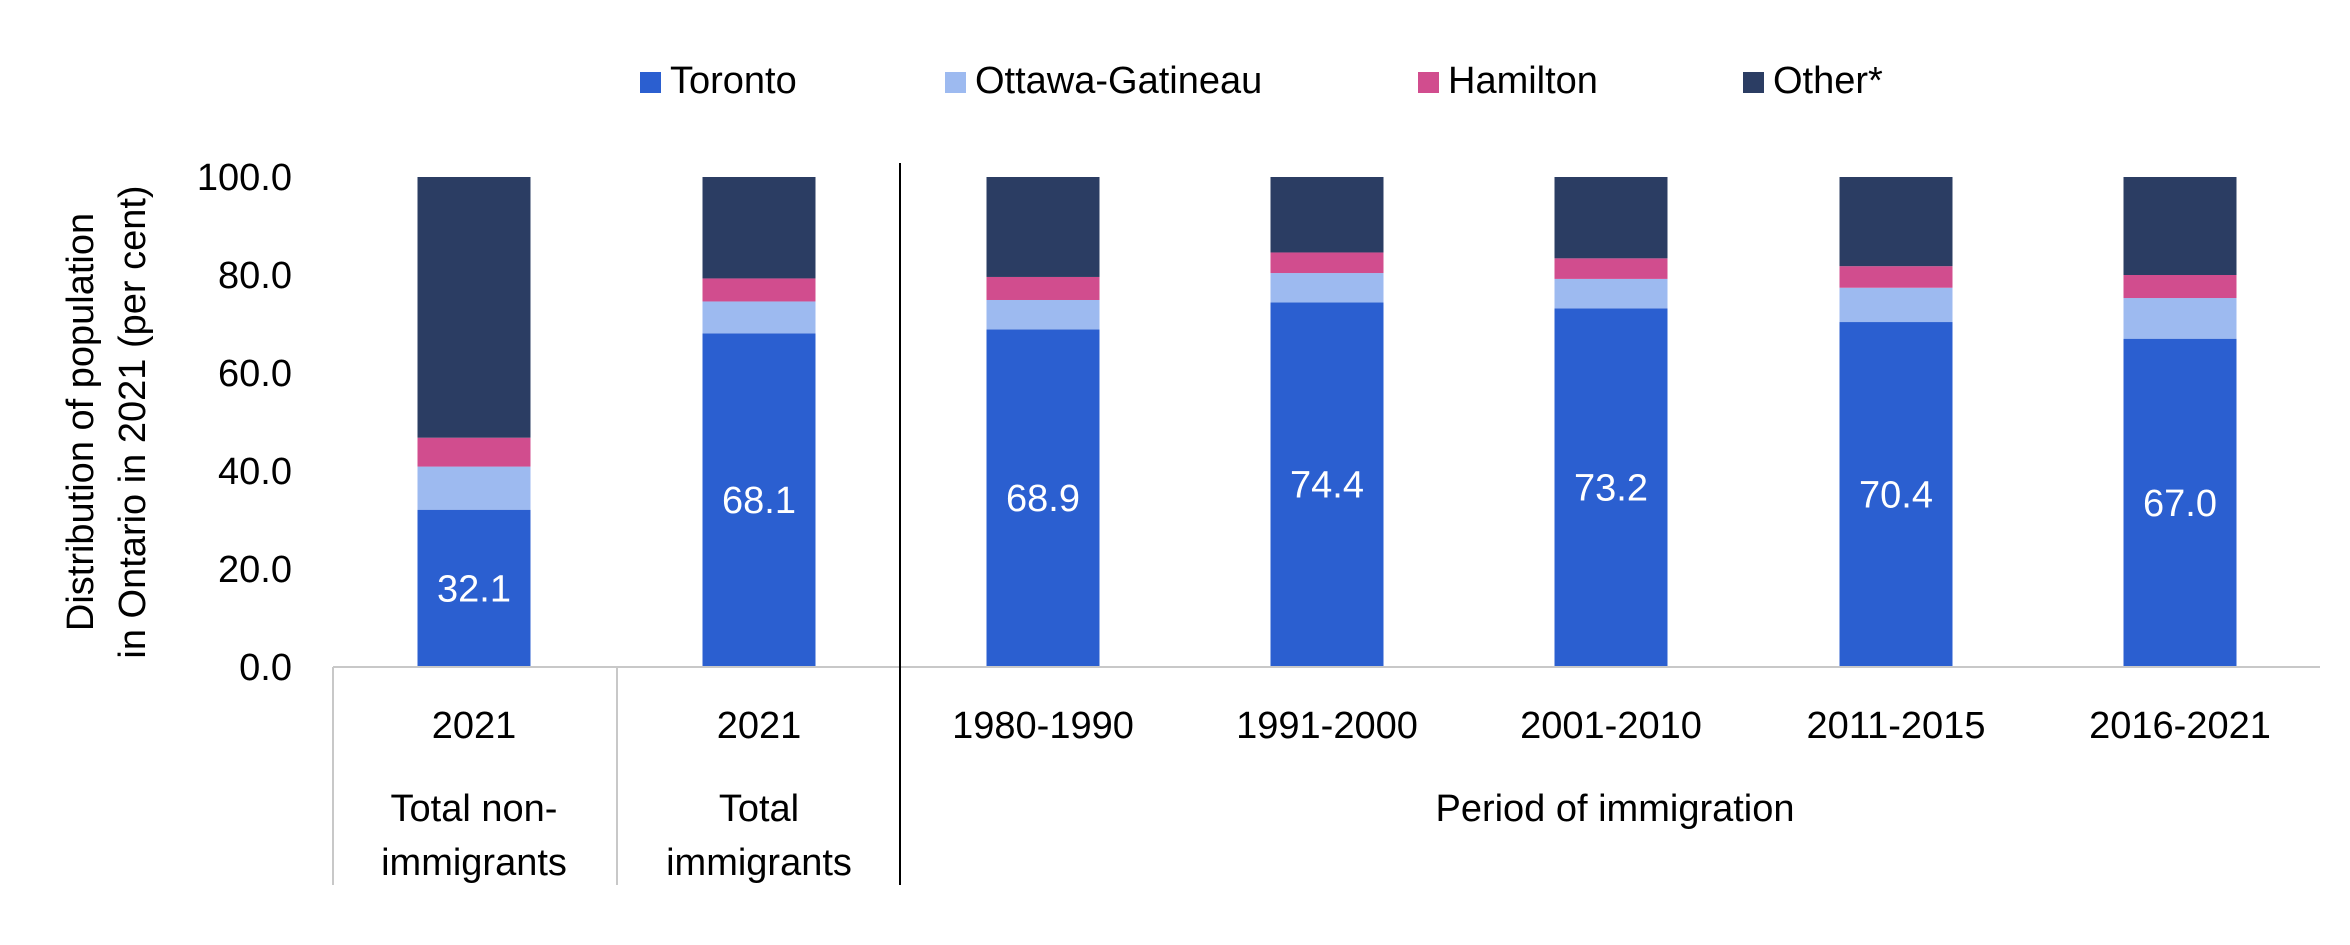 This screenshot has width=2350, height=945. I want to click on x-tick-label: 2016-2021, so click(2180, 726).